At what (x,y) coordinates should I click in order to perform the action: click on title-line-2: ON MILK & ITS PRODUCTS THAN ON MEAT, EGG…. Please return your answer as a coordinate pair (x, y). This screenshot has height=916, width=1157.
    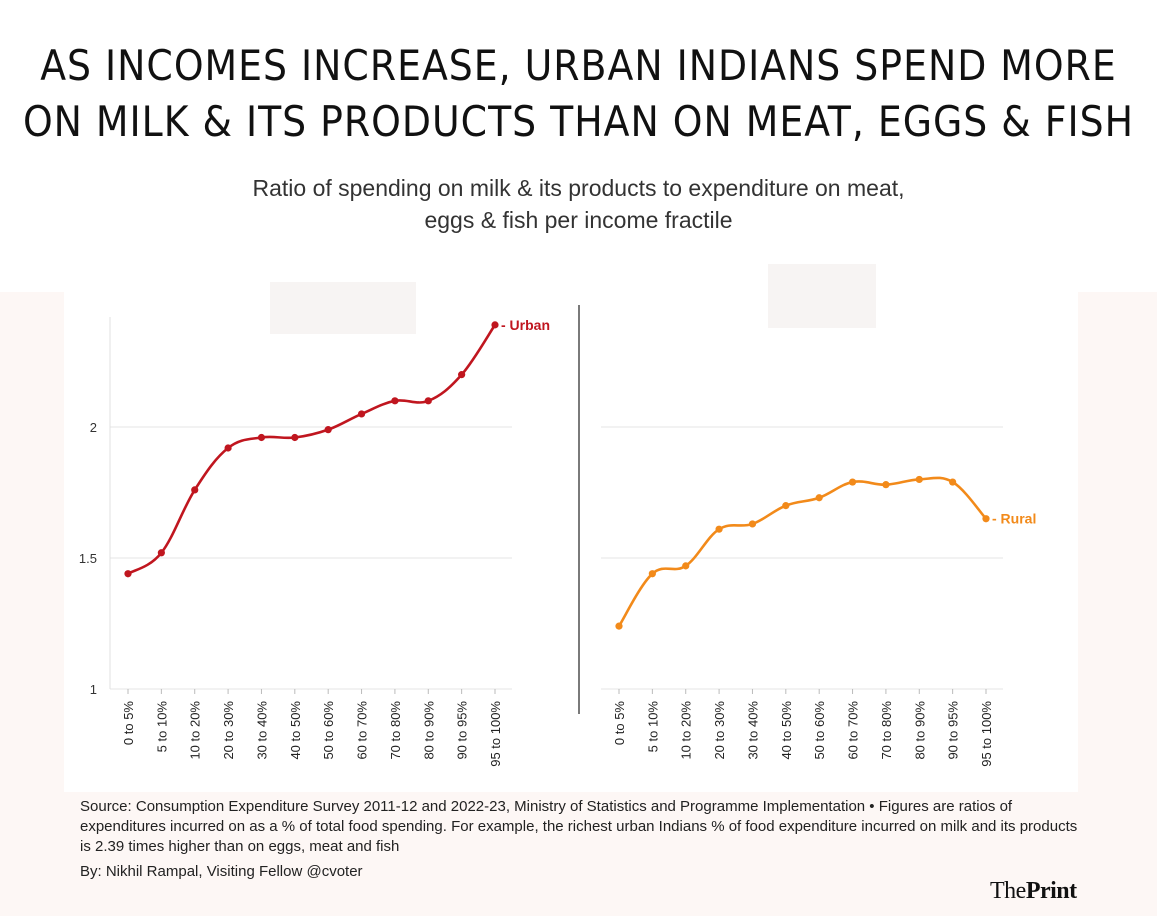
    Looking at the image, I should click on (578, 121).